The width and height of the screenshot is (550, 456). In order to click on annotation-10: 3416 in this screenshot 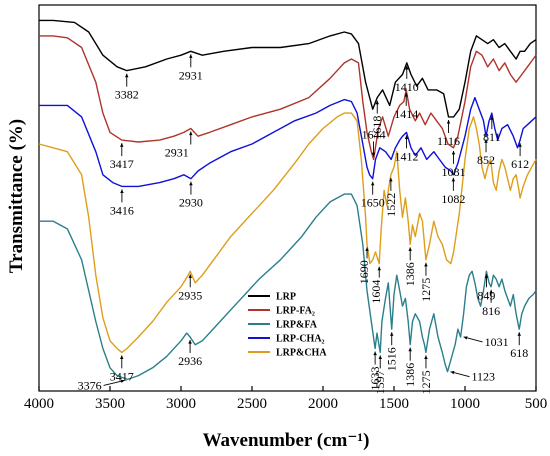, I will do `click(122, 203)`.